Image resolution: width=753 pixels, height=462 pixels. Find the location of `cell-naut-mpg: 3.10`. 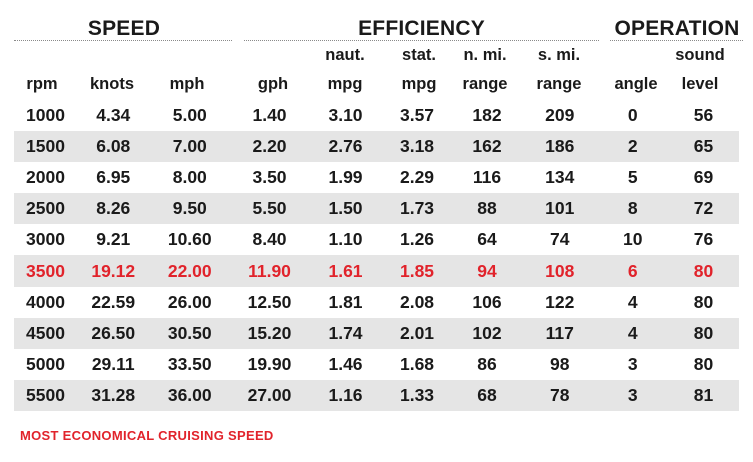

cell-naut-mpg: 3.10 is located at coordinates (345, 115).